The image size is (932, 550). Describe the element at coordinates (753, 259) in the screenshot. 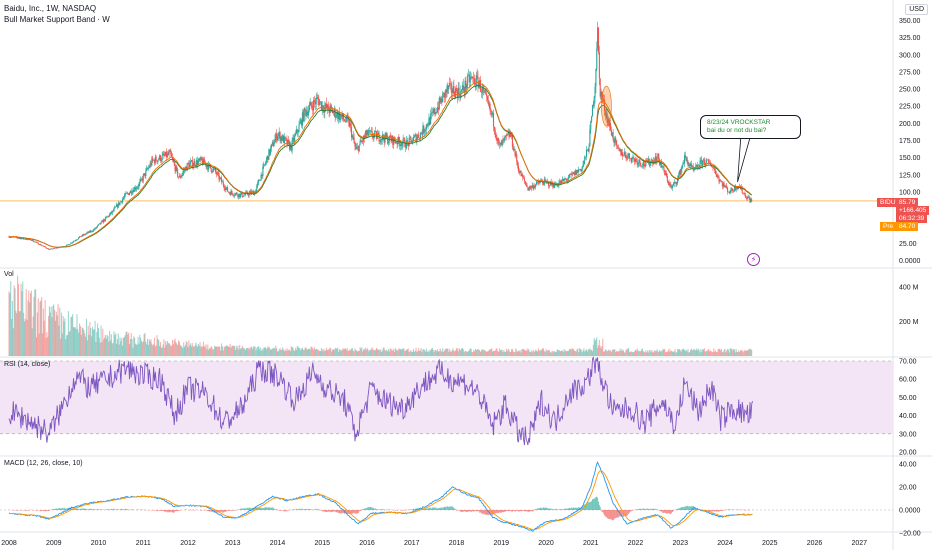

I see `bolt-icon: ⚡` at that location.